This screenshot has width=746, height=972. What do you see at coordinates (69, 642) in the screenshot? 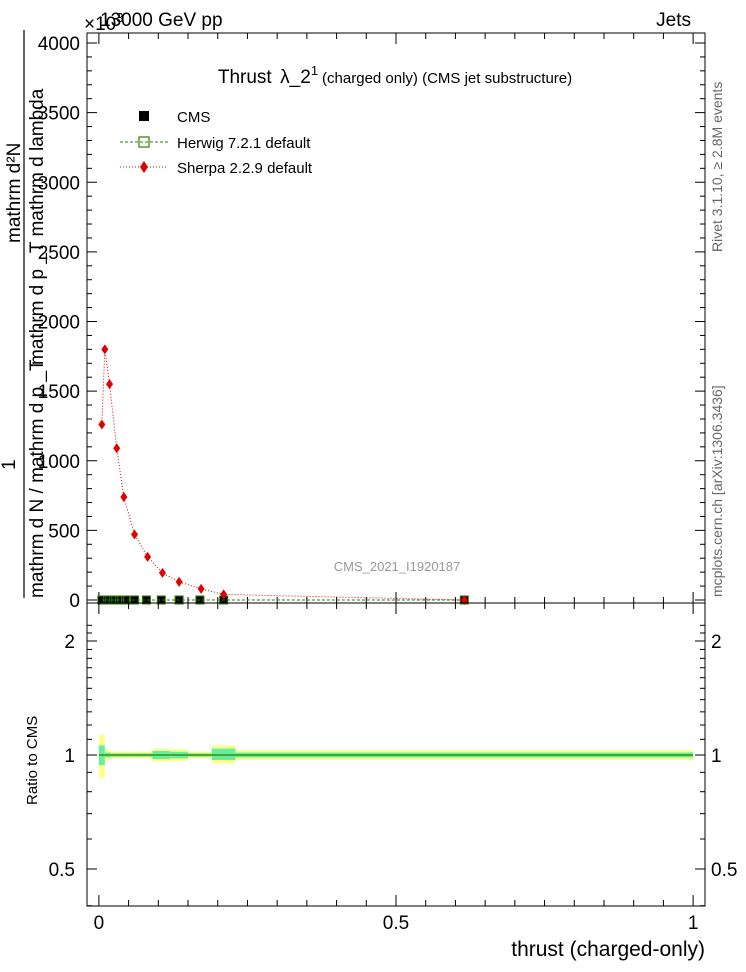
I see `ratio-y-tick-label: 2` at bounding box center [69, 642].